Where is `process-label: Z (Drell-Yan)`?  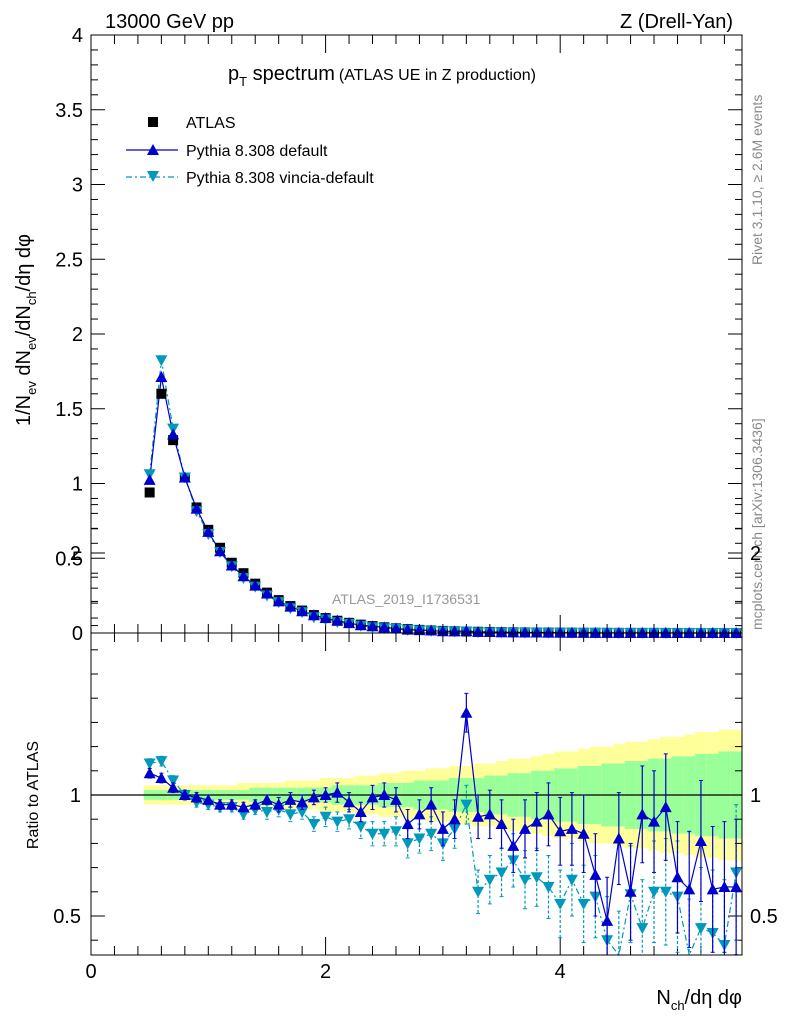
process-label: Z (Drell-Yan) is located at coordinates (676, 22).